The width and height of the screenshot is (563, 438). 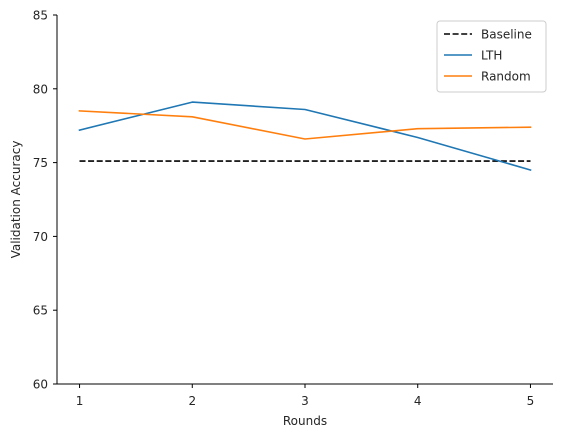 What do you see at coordinates (40, 16) in the screenshot?
I see `y-tick-label: 85` at bounding box center [40, 16].